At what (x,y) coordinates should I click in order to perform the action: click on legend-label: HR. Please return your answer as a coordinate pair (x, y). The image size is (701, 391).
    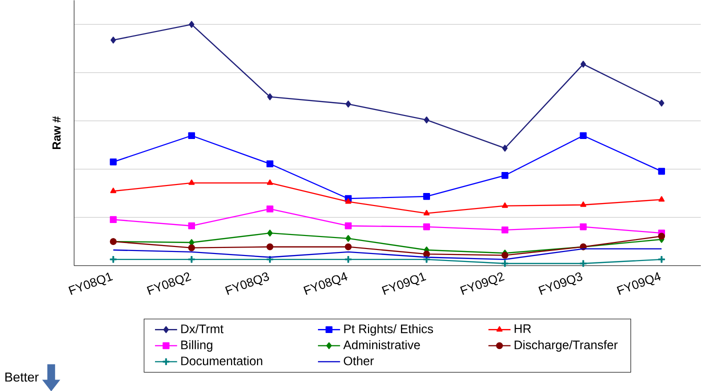
    Looking at the image, I should click on (522, 328).